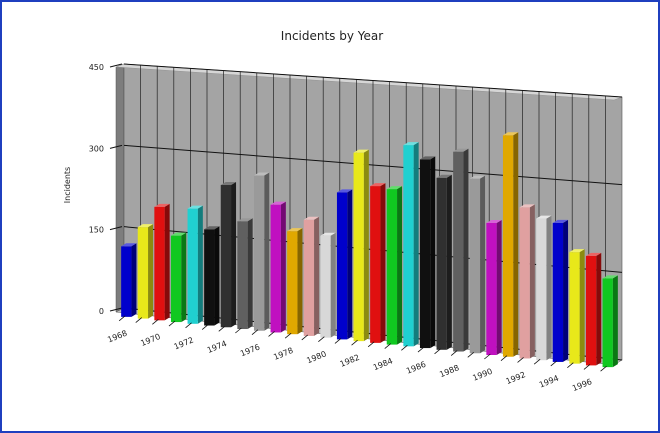 The width and height of the screenshot is (660, 433). What do you see at coordinates (509, 247) in the screenshot?
I see `bar-1991` at bounding box center [509, 247].